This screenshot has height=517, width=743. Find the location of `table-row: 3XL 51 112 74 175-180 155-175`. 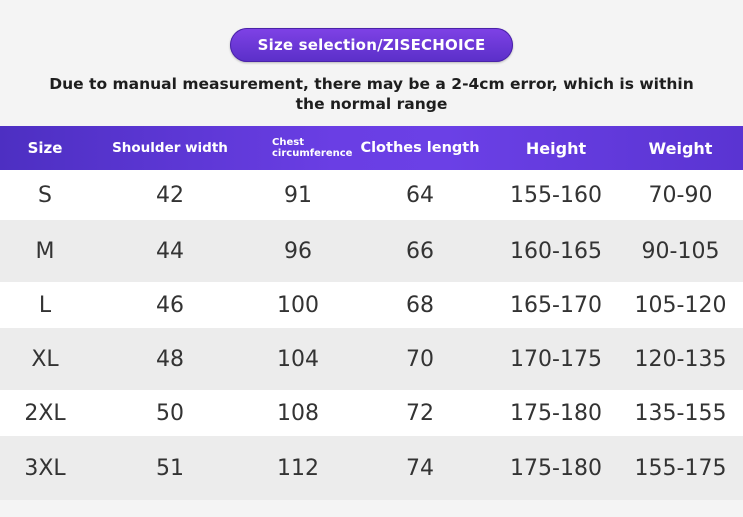

table-row: 3XL 51 112 74 175-180 155-175 is located at coordinates (371, 468).